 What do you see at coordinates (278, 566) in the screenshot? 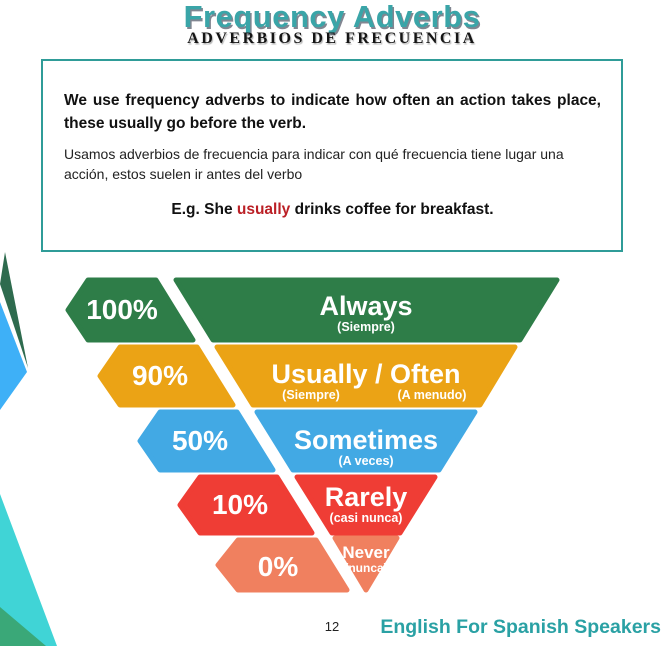
I see `percent-label-0: 0%` at bounding box center [278, 566].